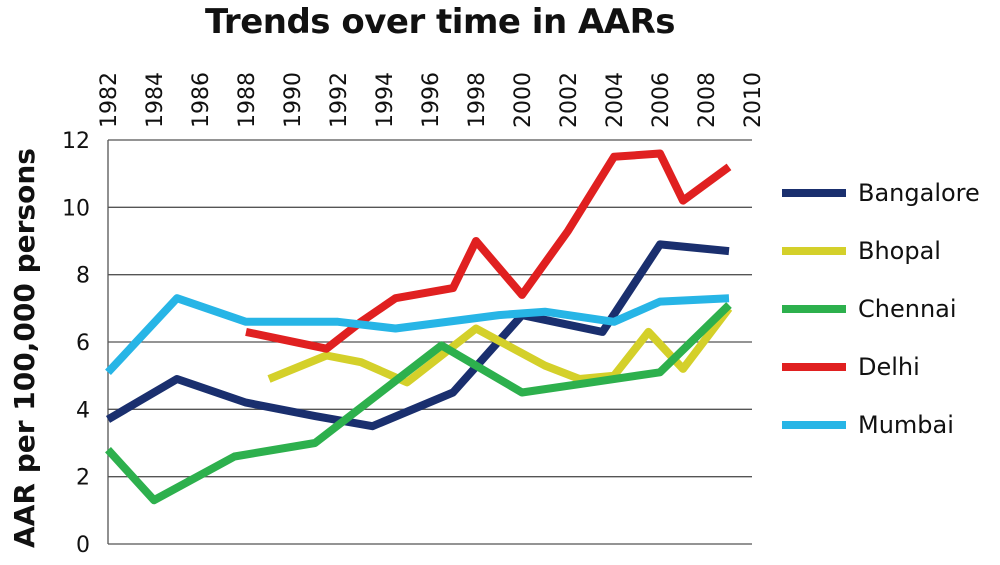  What do you see at coordinates (247, 100) in the screenshot?
I see `x-tick-label: 1988` at bounding box center [247, 100].